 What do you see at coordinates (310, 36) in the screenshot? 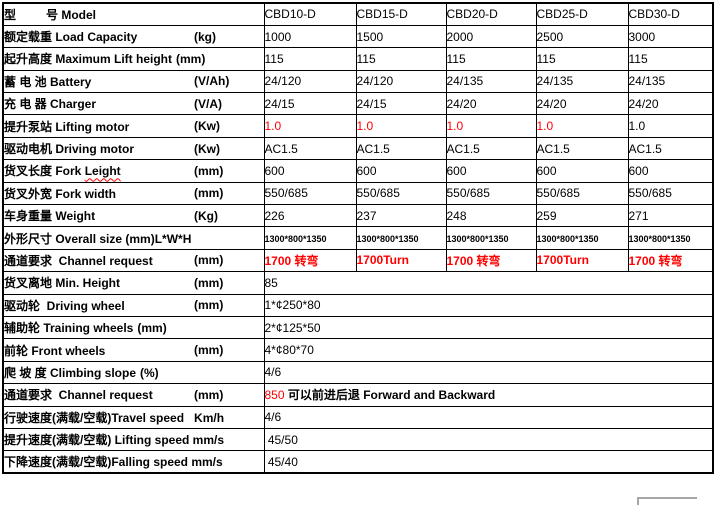
I see `spec-value-cell: 1000` at bounding box center [310, 36].